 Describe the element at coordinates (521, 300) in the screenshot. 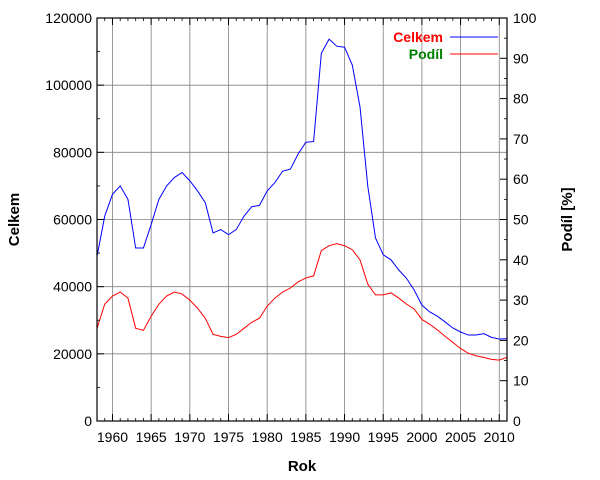

I see `y-right-tick-label: 30` at that location.